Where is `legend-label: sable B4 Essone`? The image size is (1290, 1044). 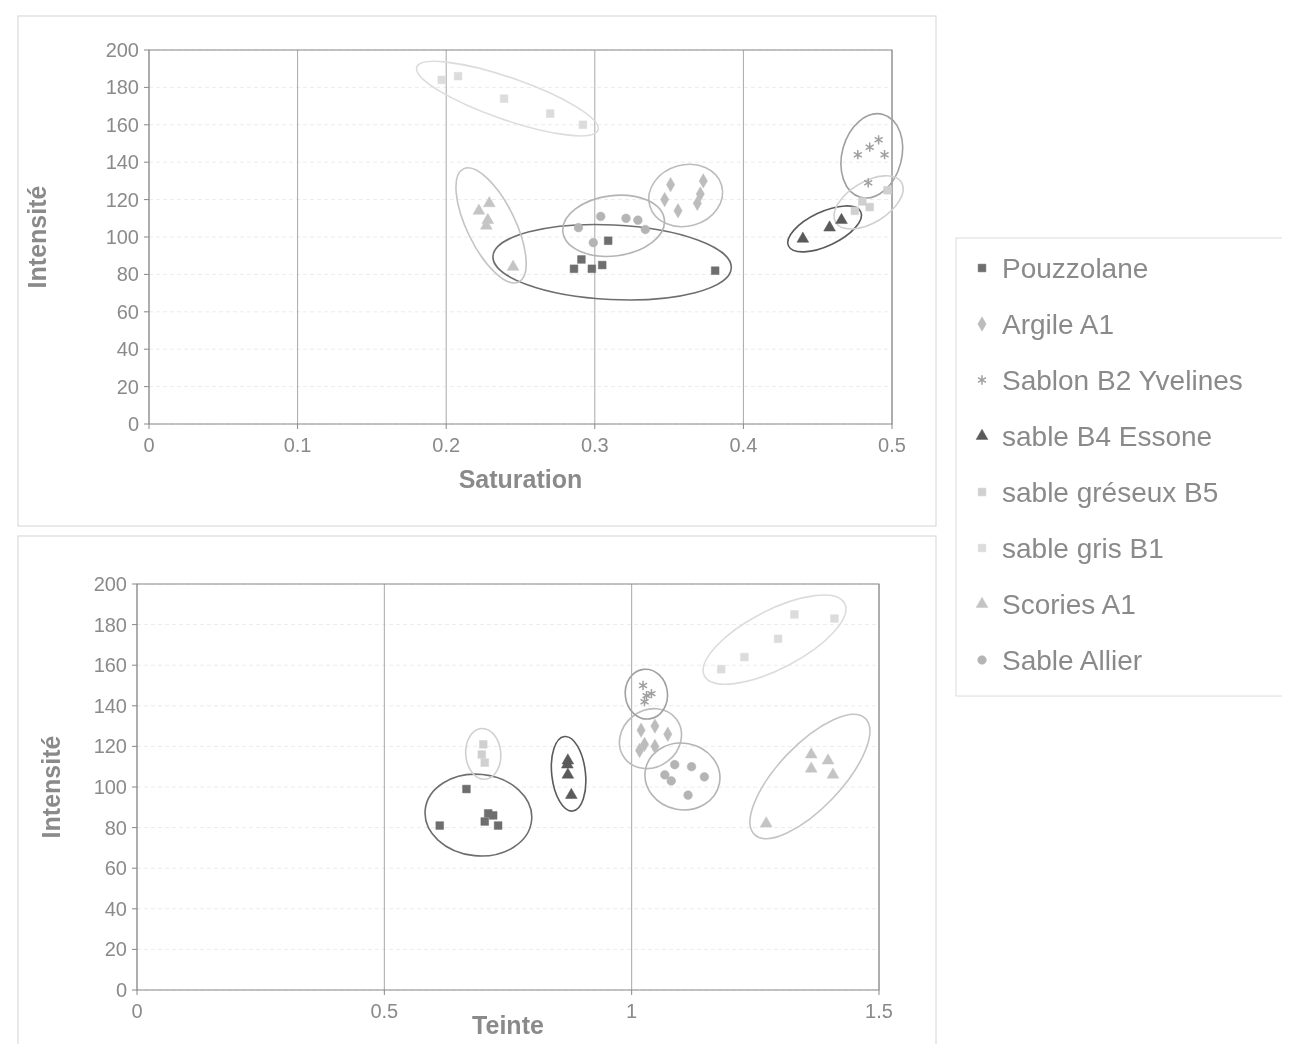
legend-label: sable B4 Essone is located at coordinates (1107, 436).